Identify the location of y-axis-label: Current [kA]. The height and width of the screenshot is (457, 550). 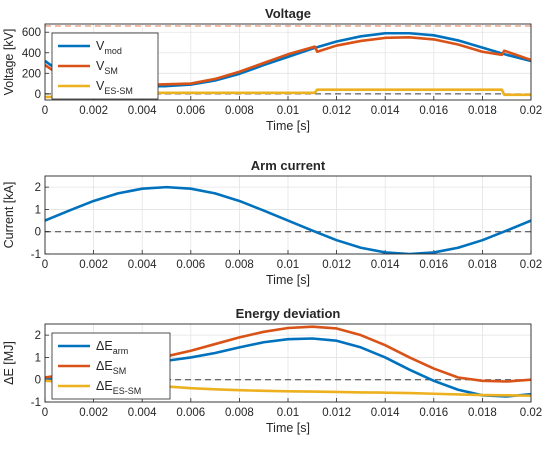
(9, 215).